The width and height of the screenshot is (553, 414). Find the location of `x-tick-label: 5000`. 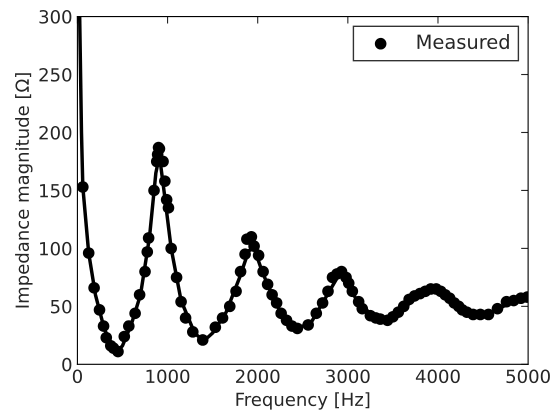

x-tick-label: 5000 is located at coordinates (528, 377).